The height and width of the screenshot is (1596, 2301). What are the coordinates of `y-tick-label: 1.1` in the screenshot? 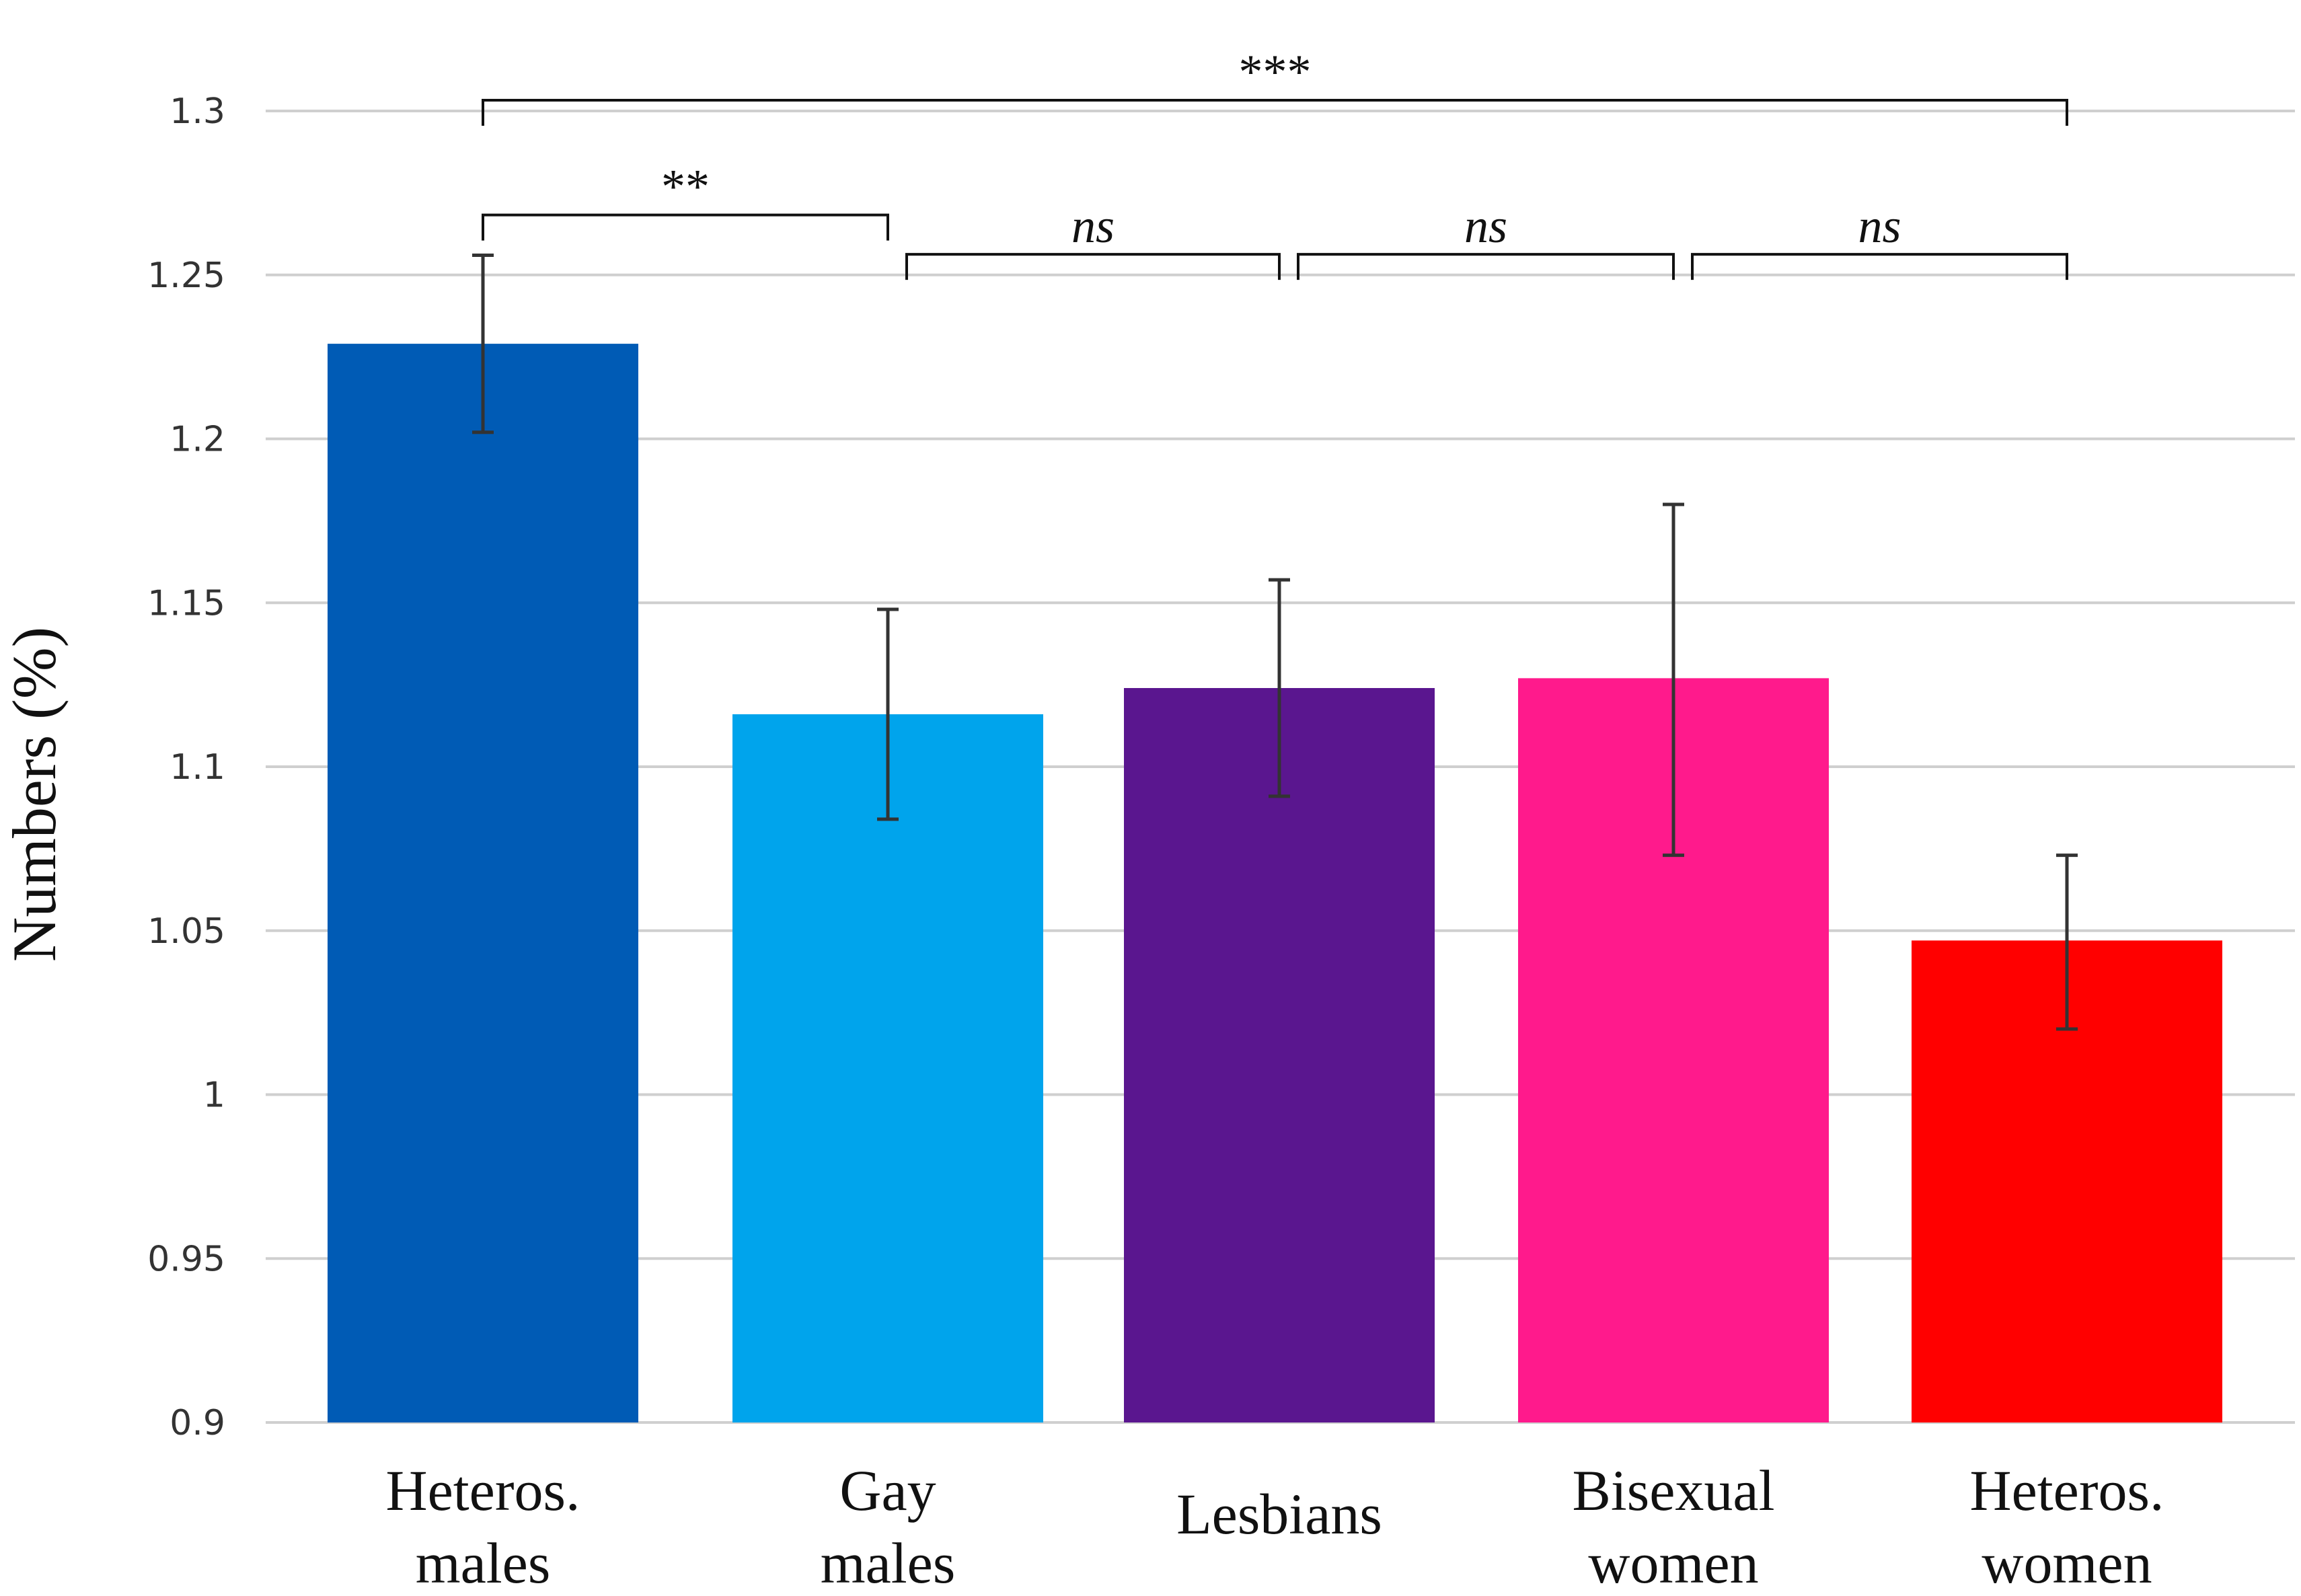 It's located at (197, 768).